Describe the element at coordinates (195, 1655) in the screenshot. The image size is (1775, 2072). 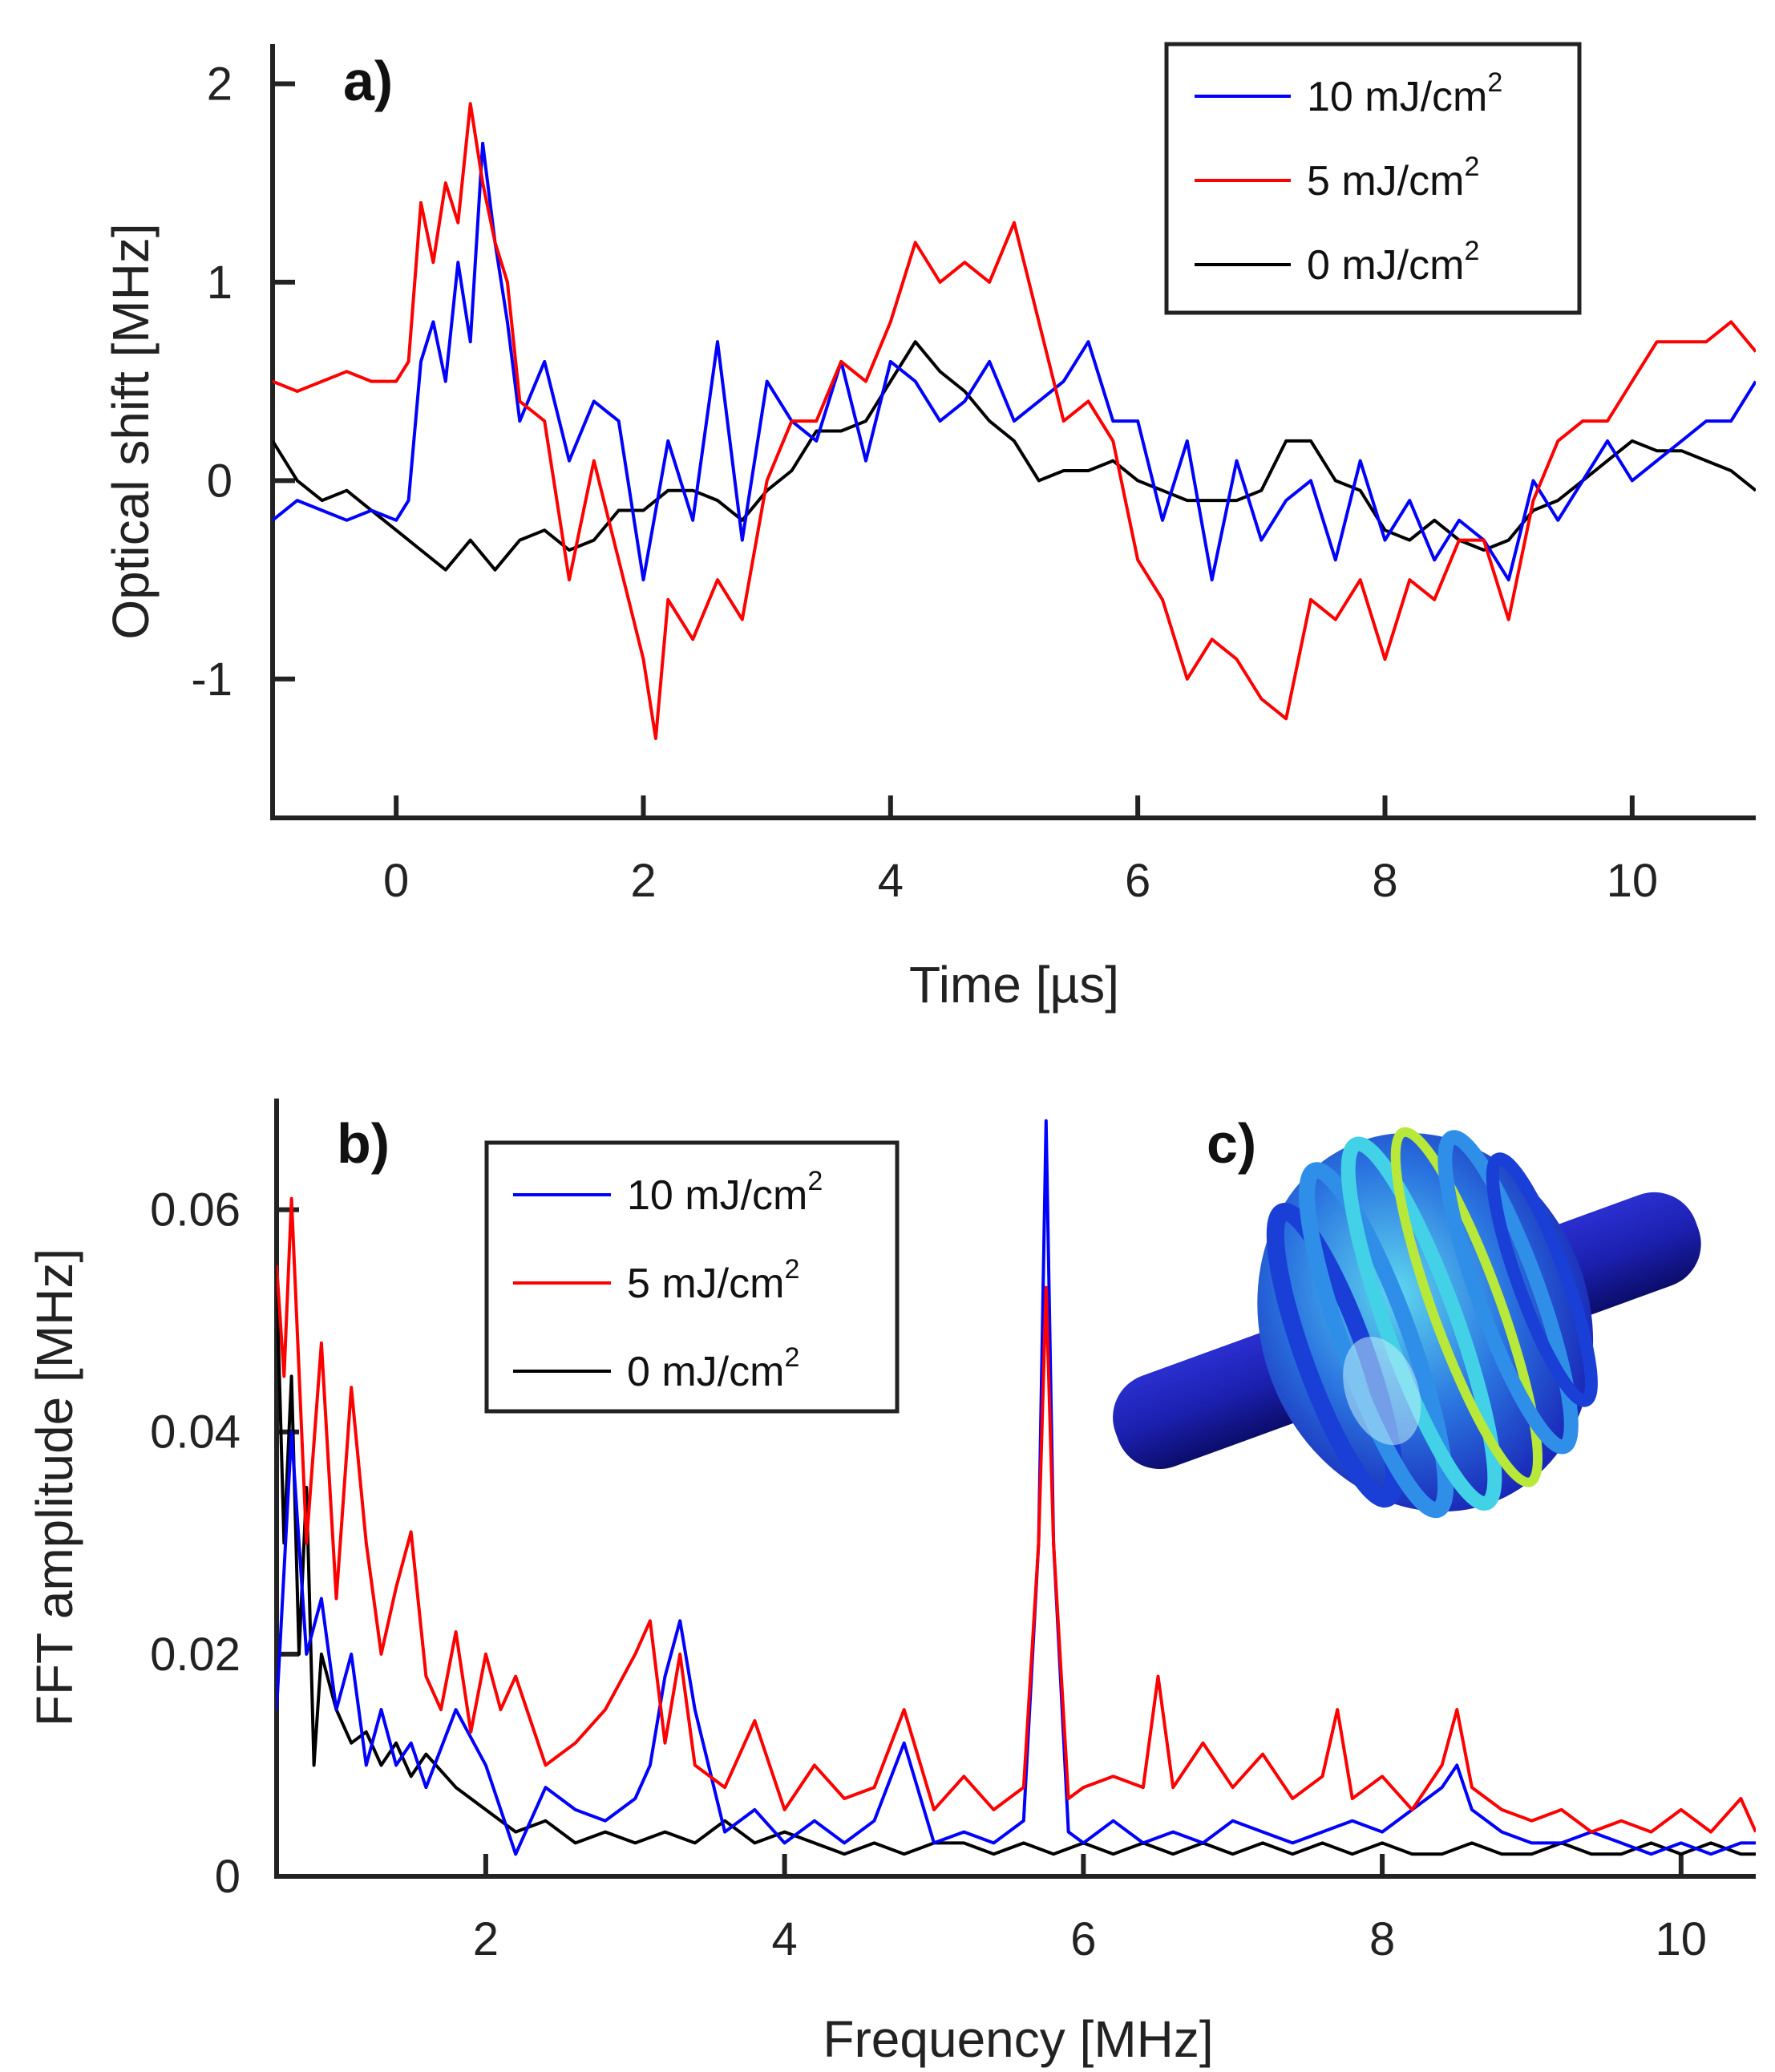
I see `chart-b-y-tick-label: 0.02` at that location.